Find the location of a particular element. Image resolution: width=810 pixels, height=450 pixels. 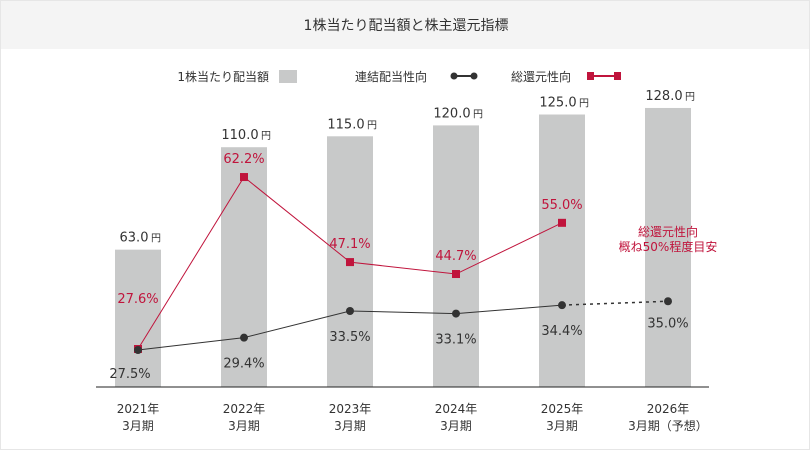

bar-value-label: 128.0 is located at coordinates (663, 96).